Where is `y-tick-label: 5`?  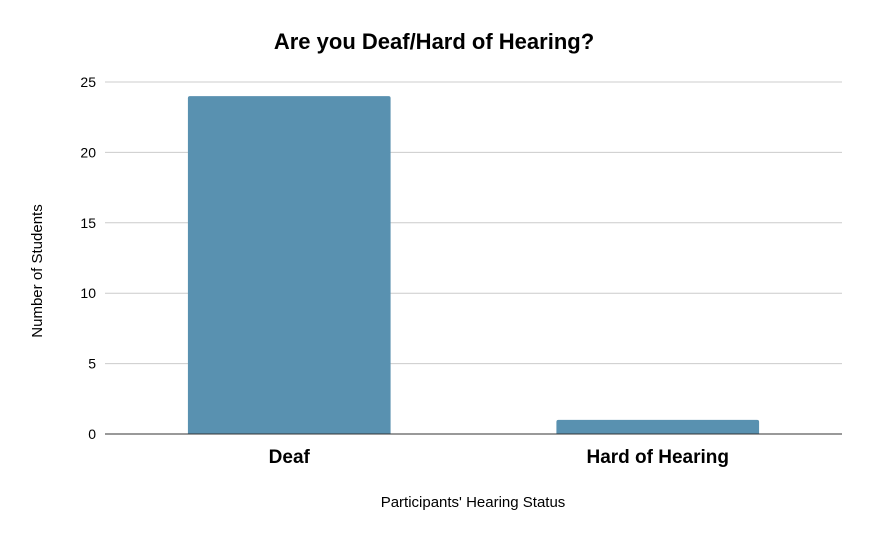 y-tick-label: 5 is located at coordinates (92, 364).